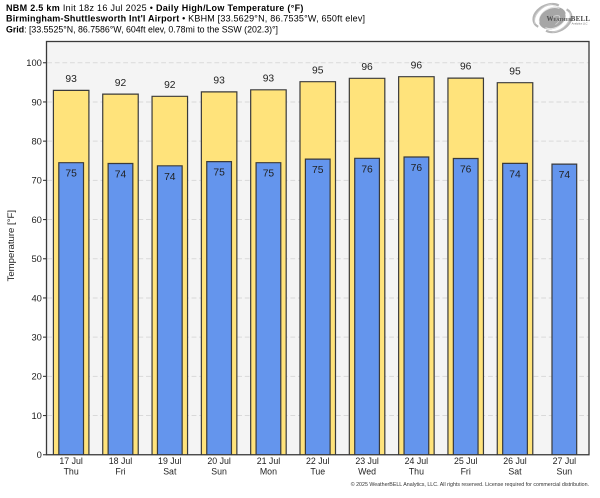 The image size is (600, 498). Describe the element at coordinates (34, 62) in the screenshot. I see `svg-text: 100` at that location.